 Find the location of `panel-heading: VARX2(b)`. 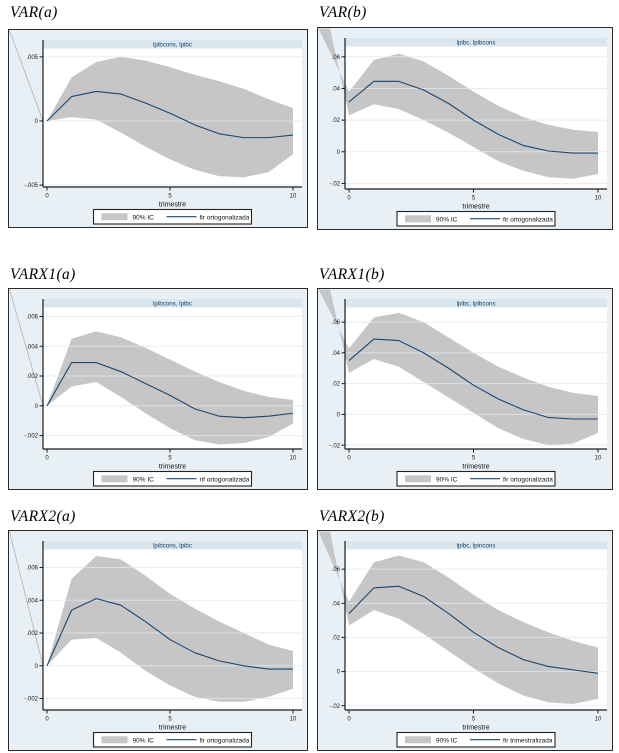

panel-heading: VARX2(b) is located at coordinates (352, 516).